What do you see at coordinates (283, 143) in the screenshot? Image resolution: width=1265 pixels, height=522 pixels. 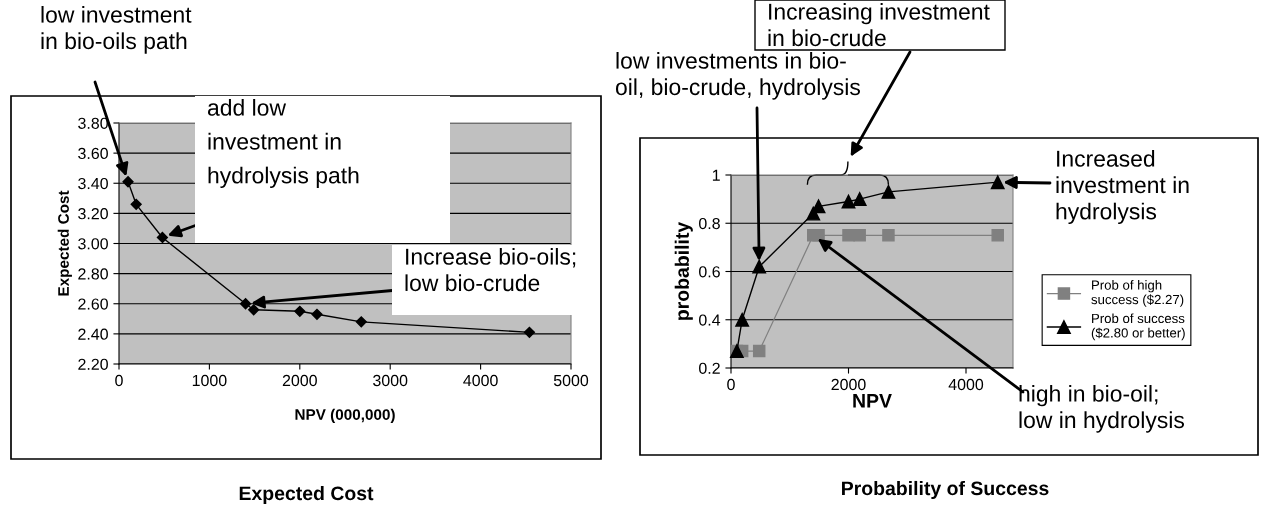 I see `annotation: add low investment in hydrolysis path` at bounding box center [283, 143].